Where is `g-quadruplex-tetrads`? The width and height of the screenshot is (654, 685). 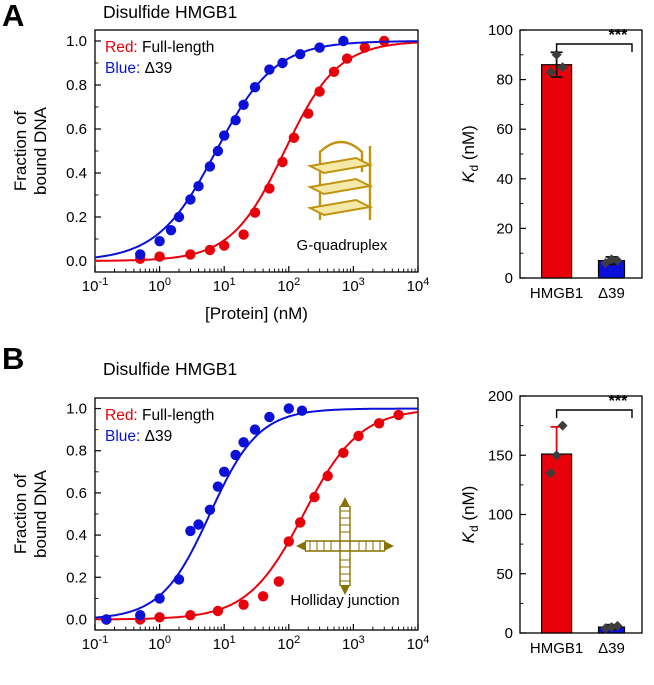 g-quadruplex-tetrads is located at coordinates (340, 186).